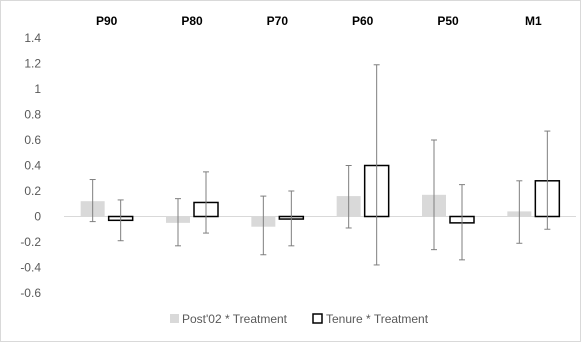  I want to click on legend-label-tenure-treatment: Tenure * Treatment, so click(377, 319).